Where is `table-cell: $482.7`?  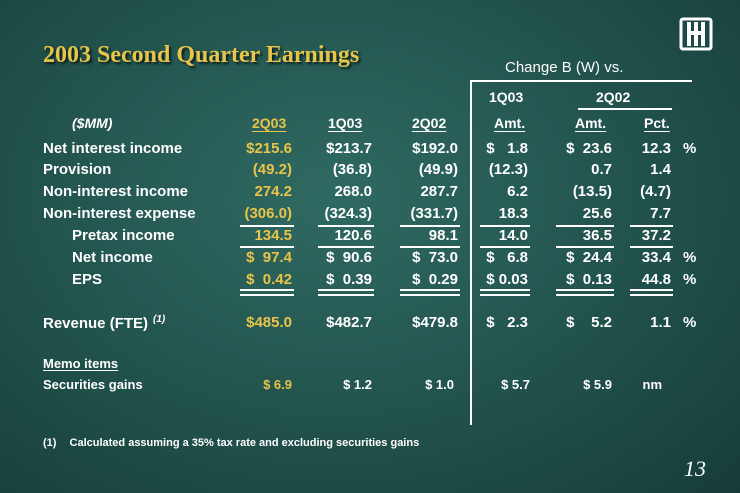 table-cell: $482.7 is located at coordinates (349, 322).